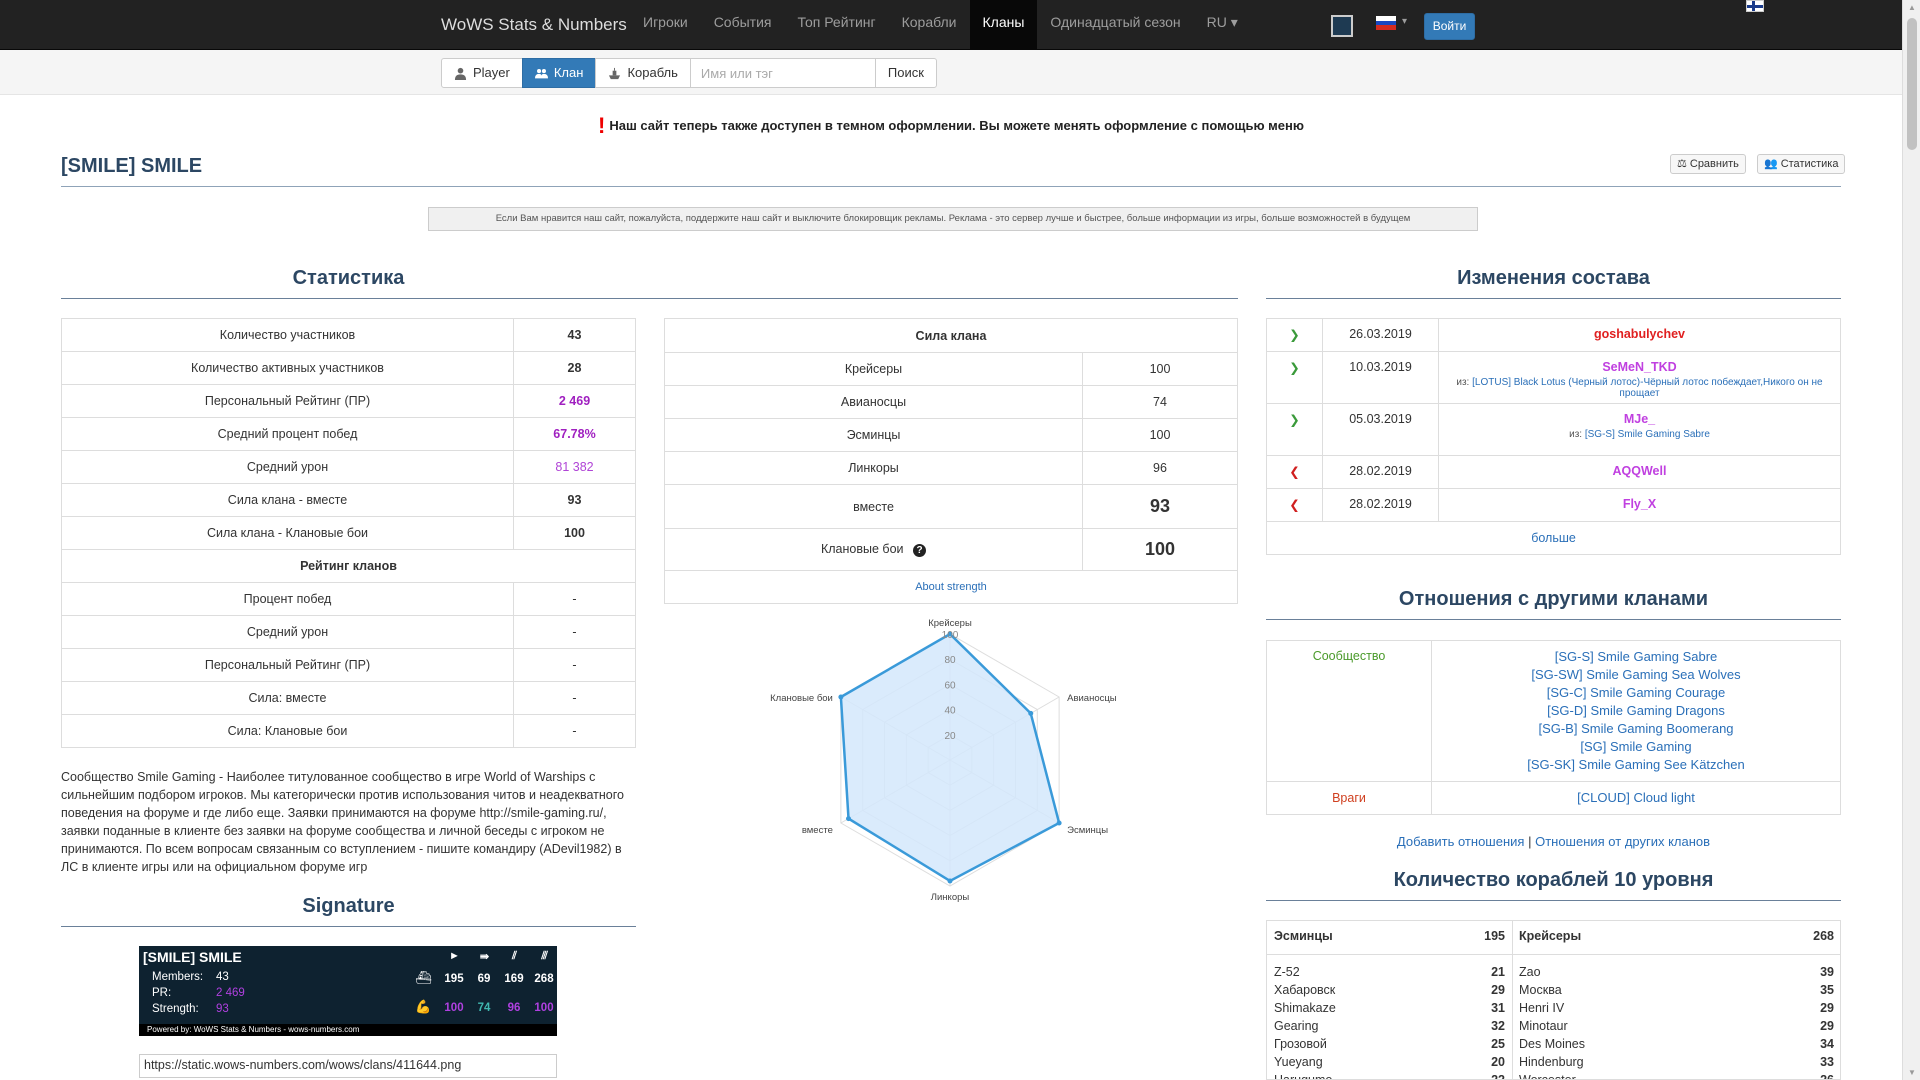 The image size is (1920, 1080). Describe the element at coordinates (1801, 164) in the screenshot. I see `statistics-button: 👥 Статистика` at that location.